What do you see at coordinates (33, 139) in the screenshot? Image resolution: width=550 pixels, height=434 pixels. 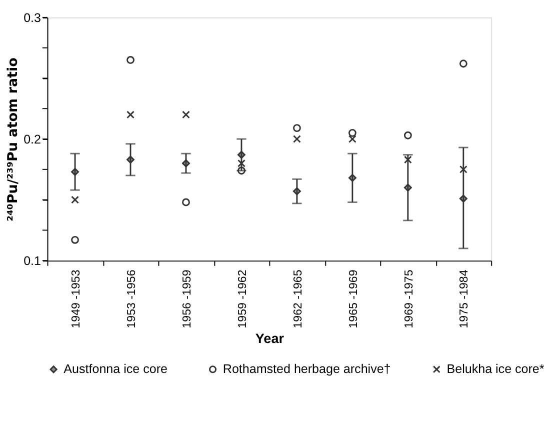 I see `y-tick-label: 0.2` at bounding box center [33, 139].